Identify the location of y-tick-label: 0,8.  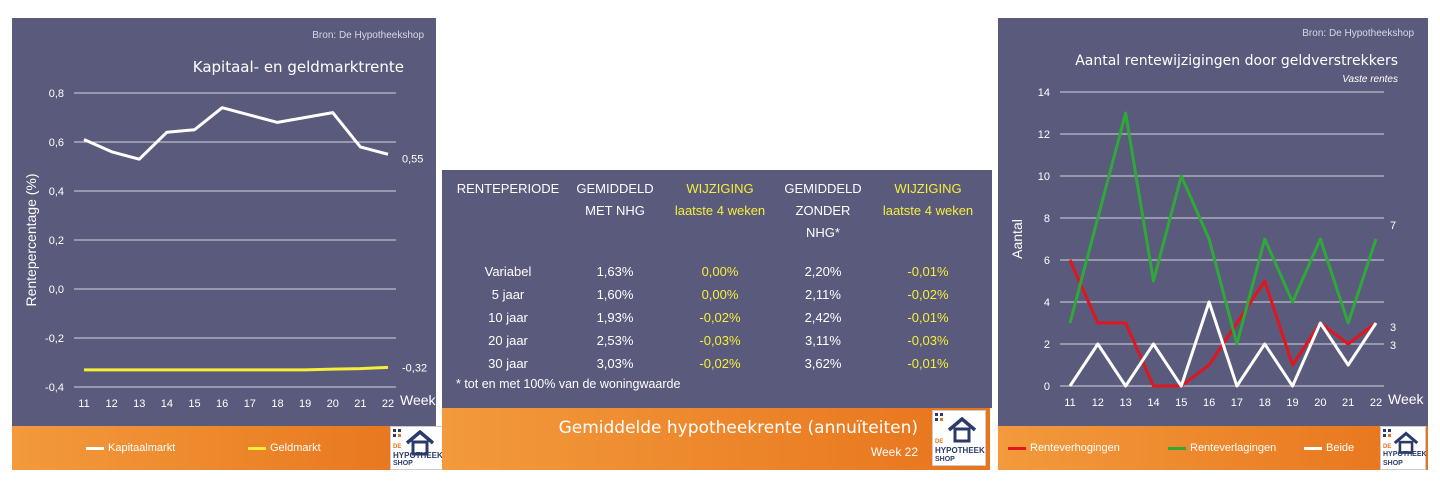
(56, 94).